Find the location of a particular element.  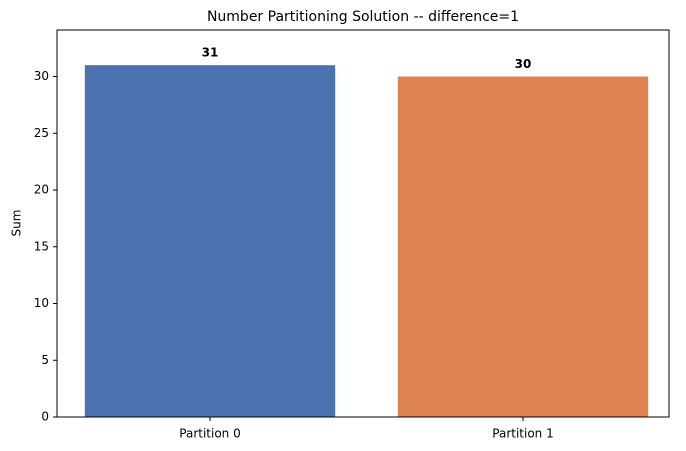

y-tick-label: 20 is located at coordinates (41, 190).